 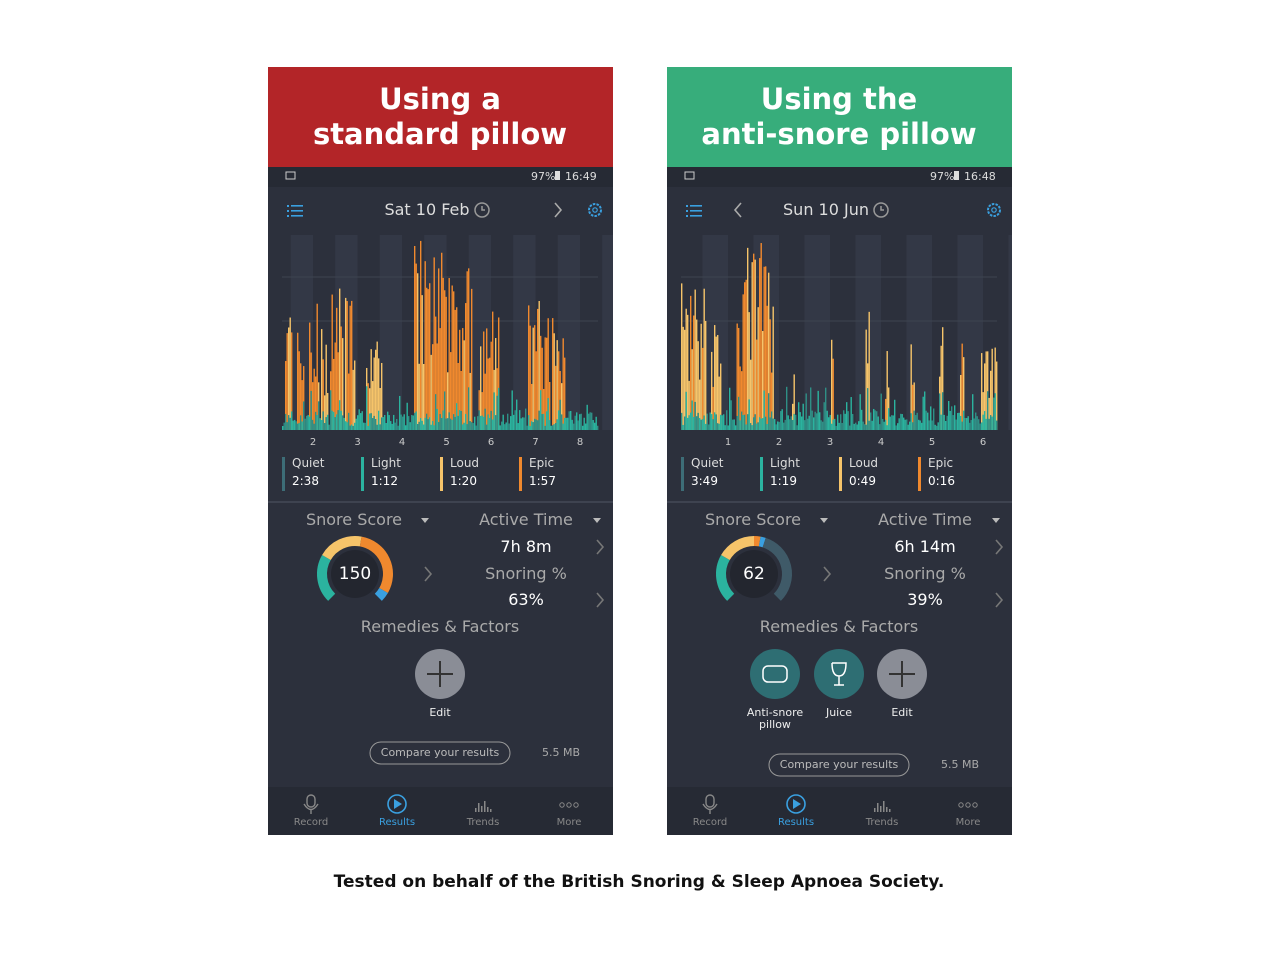 What do you see at coordinates (543, 176) in the screenshot?
I see `battery-level: 97%` at bounding box center [543, 176].